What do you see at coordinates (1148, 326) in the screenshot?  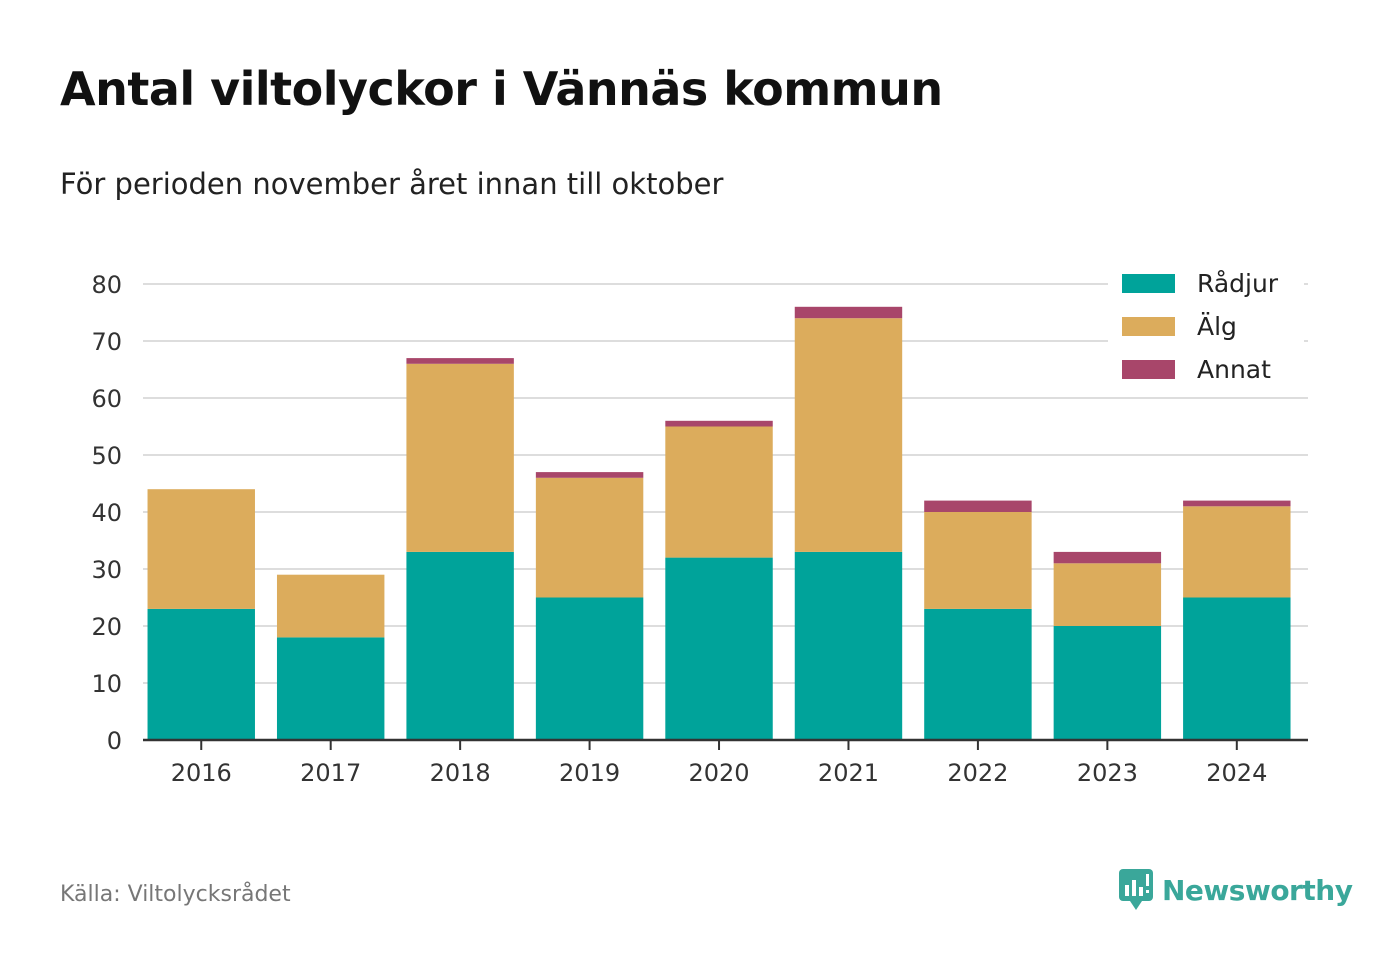 I see `legend-swatch-älg` at bounding box center [1148, 326].